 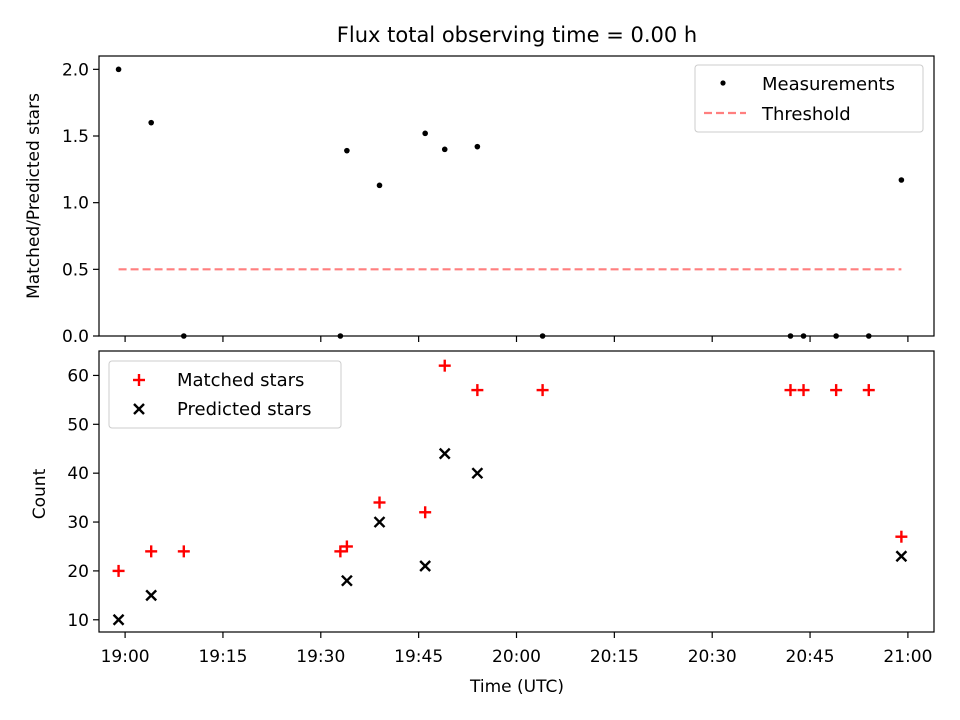 I want to click on count-y-tick-label: 60, so click(x=78, y=376).